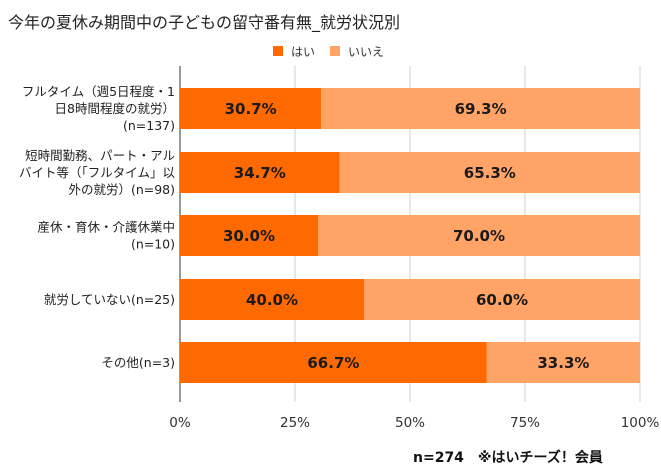 This screenshot has height=469, width=661. Describe the element at coordinates (138, 362) in the screenshot. I see `category-label: その他(n=3)` at that location.